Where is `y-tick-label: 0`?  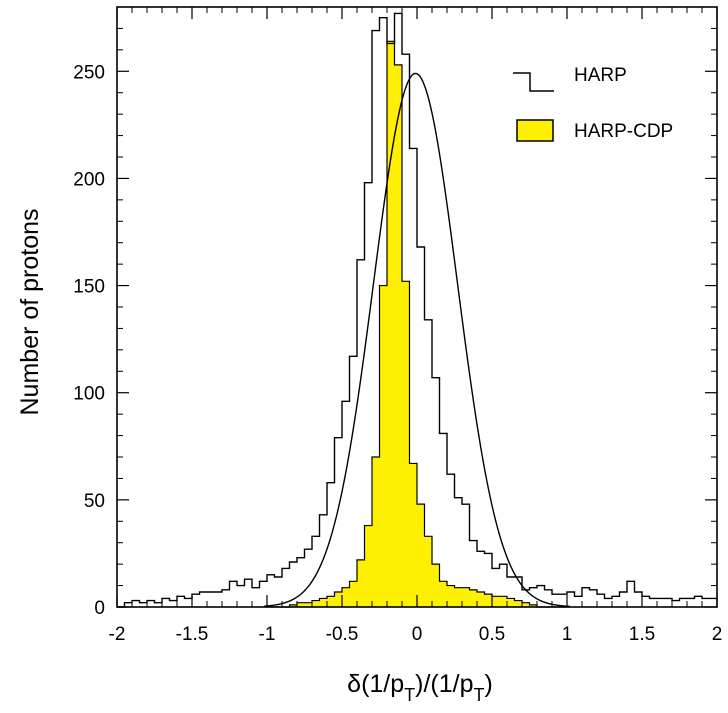
y-tick-label: 0 is located at coordinates (99, 608).